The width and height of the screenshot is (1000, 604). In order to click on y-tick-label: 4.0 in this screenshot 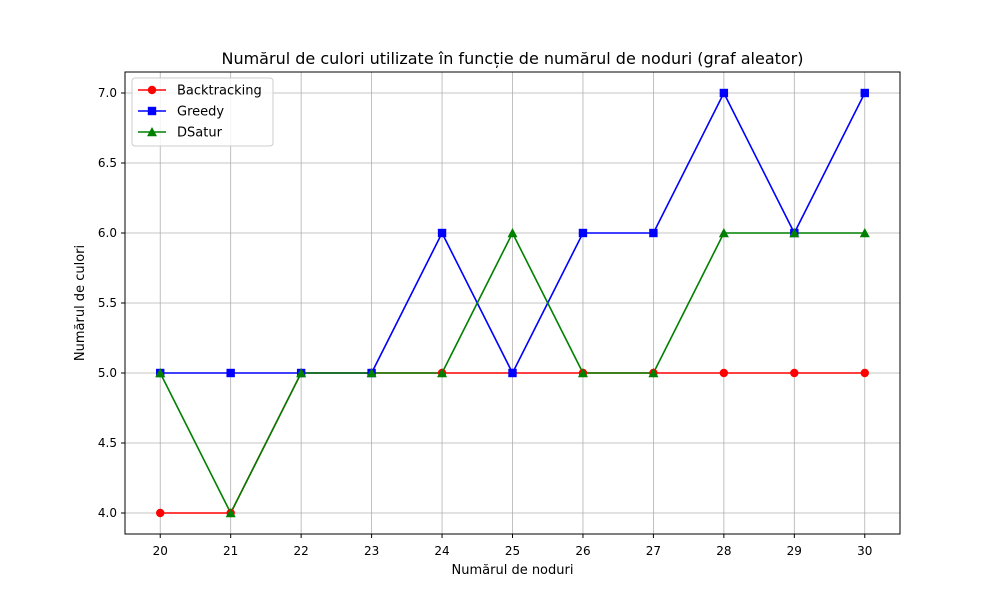, I will do `click(107, 513)`.